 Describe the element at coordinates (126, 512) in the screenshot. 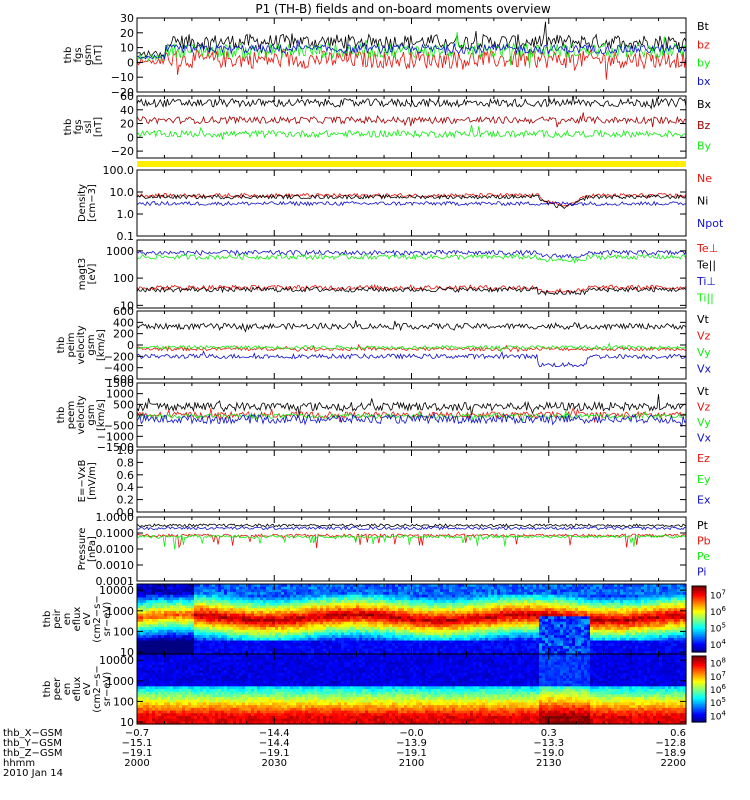

I see `ytick-label: 0.0` at that location.